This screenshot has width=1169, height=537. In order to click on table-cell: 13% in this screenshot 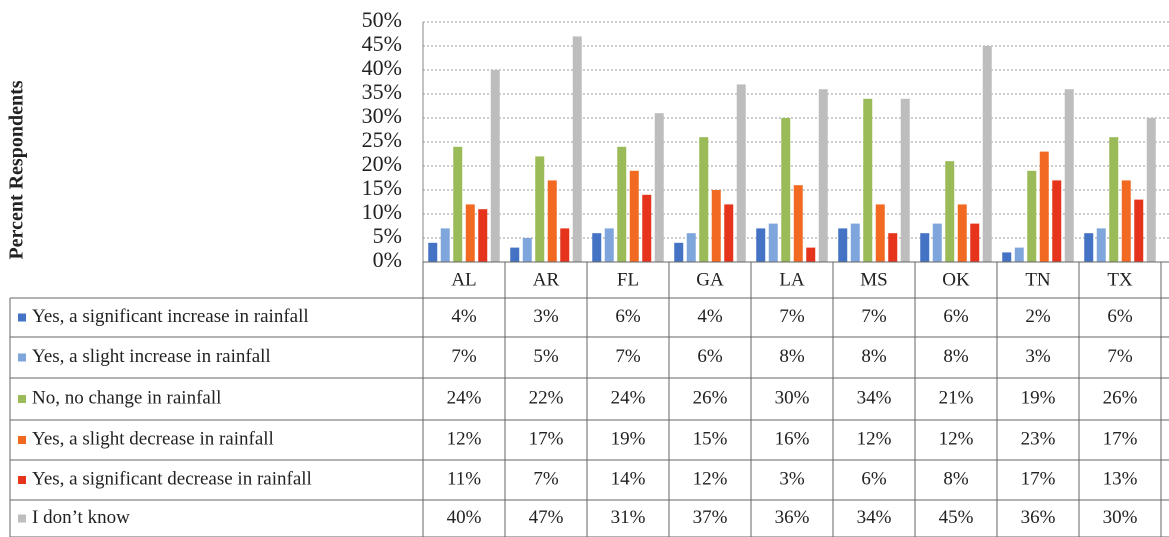, I will do `click(1120, 478)`.